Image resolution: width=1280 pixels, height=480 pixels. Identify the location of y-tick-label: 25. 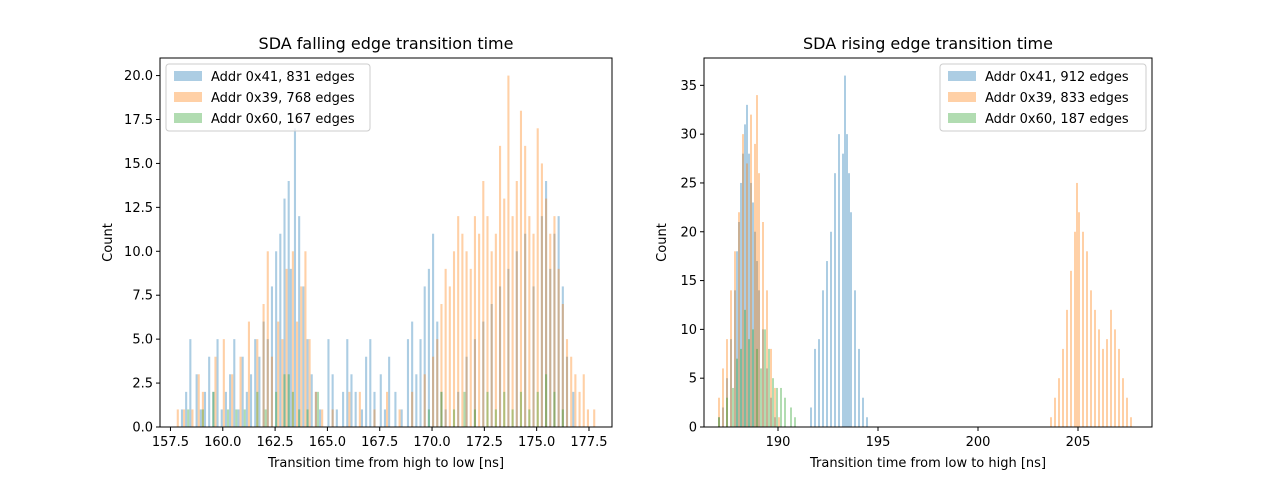
(688, 183).